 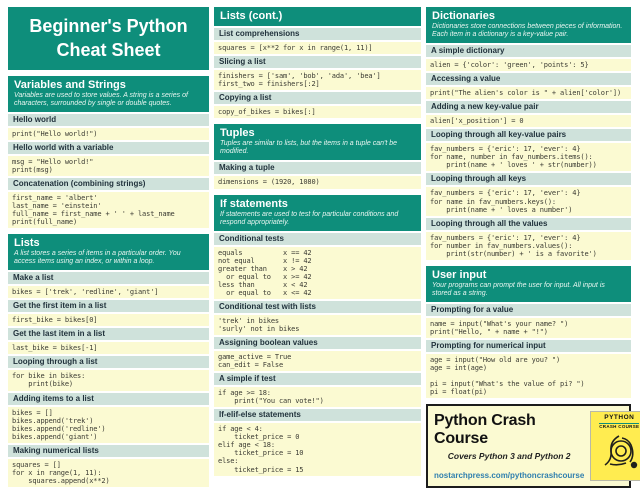 I want to click on code-block: dimensions = (1920, 1080), so click(x=317, y=182).